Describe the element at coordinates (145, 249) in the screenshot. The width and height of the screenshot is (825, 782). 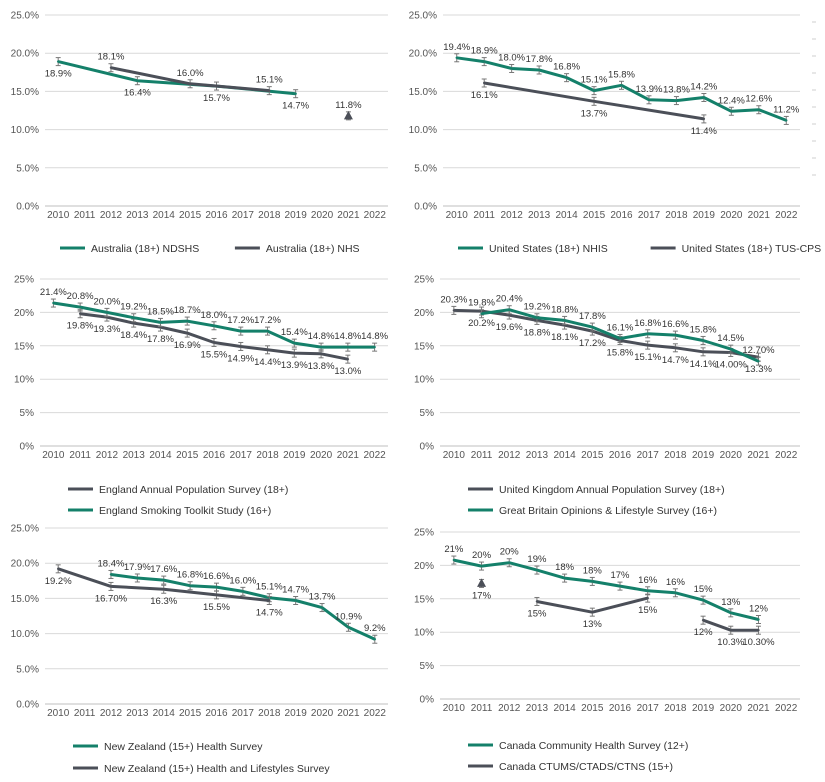
I see `legend-label: Australia (18+) NDSHS` at that location.